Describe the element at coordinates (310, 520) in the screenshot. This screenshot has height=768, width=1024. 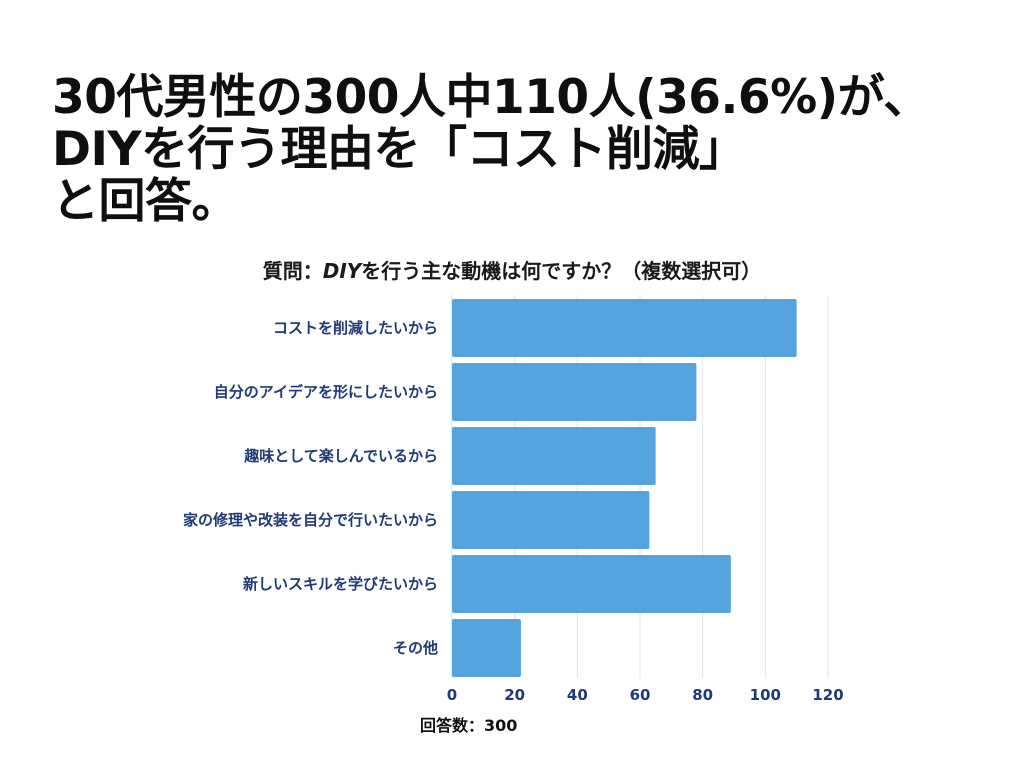
I see `category-label: 家の修理や改装を自分で行いたいから` at that location.